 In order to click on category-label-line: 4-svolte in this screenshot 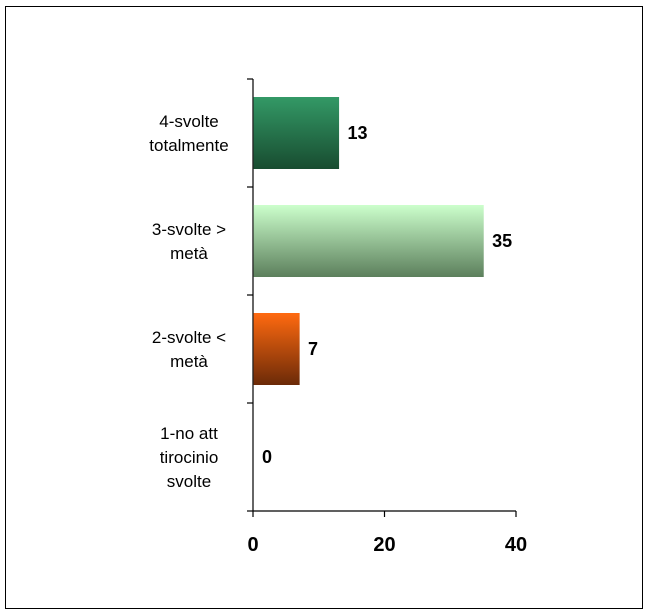, I will do `click(189, 121)`.